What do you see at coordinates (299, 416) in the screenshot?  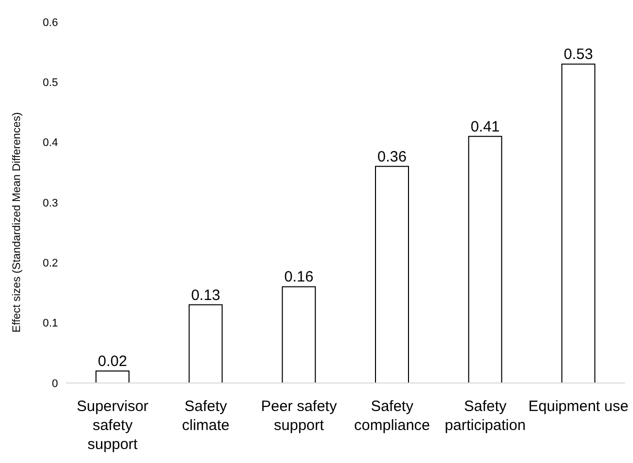 I see `x-tick-label: Peer safety support` at bounding box center [299, 416].